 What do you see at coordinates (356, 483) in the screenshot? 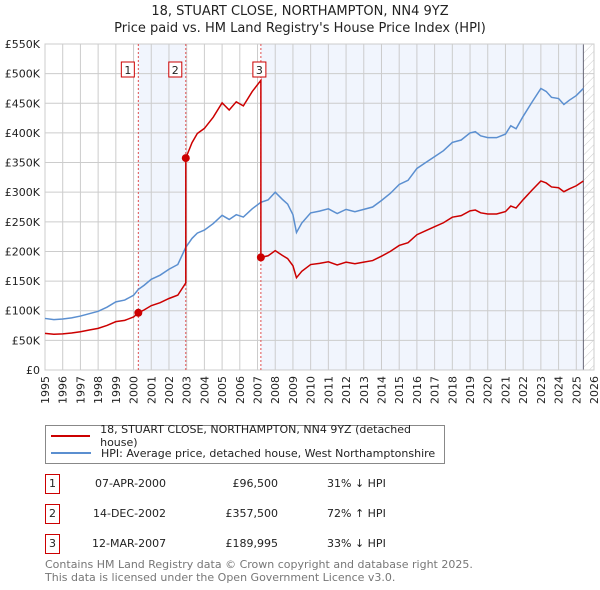
I see `sale-hpi-diff: 31% ↓ HPI` at bounding box center [356, 483].